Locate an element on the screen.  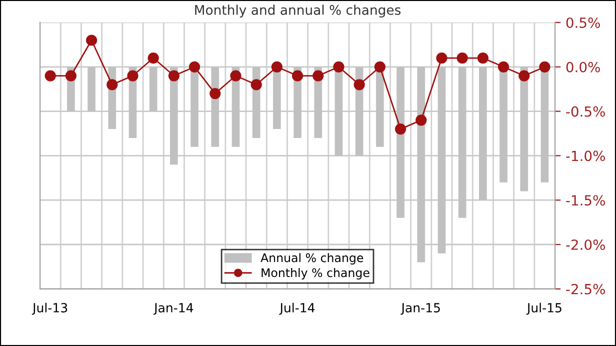
y-tick-label: -1.5% is located at coordinates (585, 200).